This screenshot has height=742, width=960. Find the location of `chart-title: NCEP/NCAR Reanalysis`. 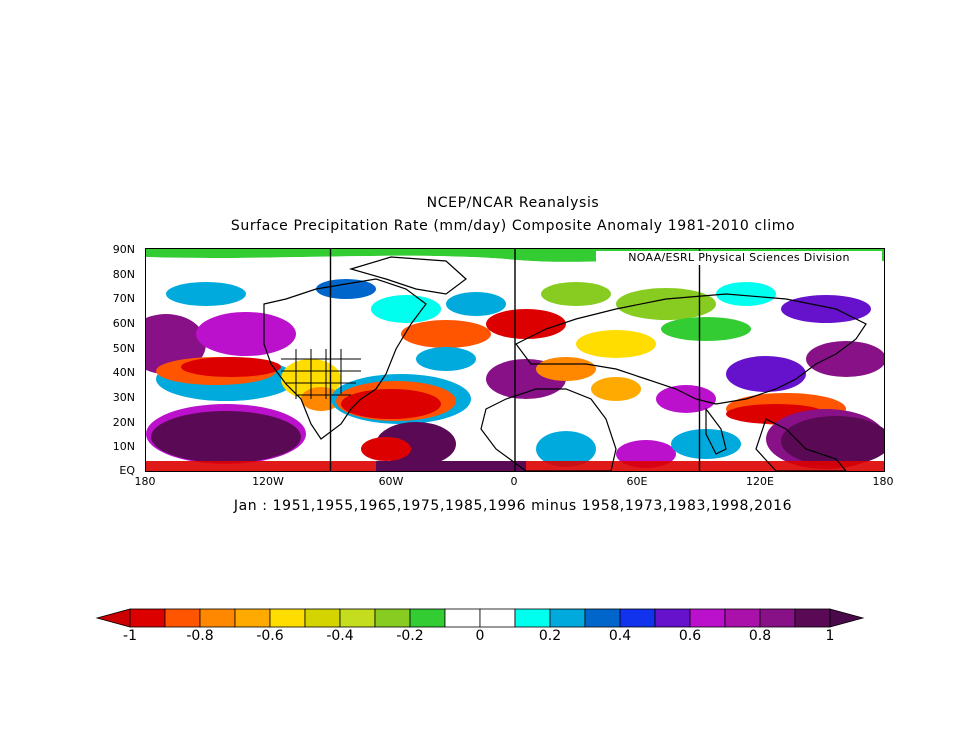

chart-title: NCEP/NCAR Reanalysis is located at coordinates (513, 203).